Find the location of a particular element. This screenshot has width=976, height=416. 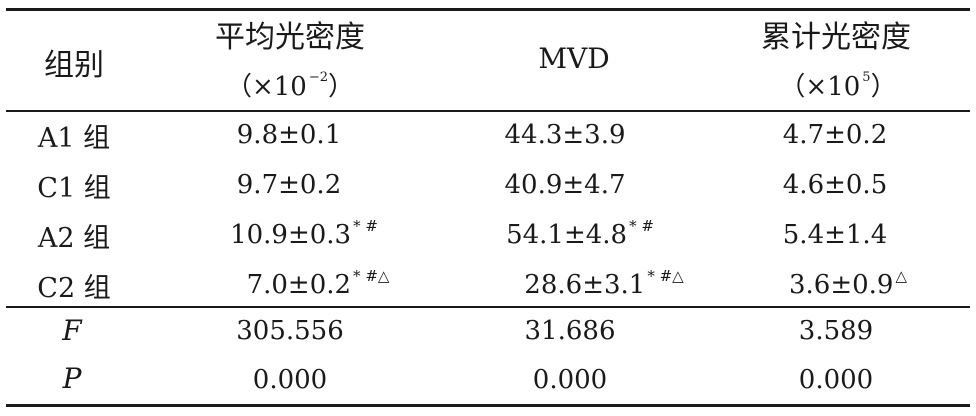

stat-label-f: F is located at coordinates (72, 330).